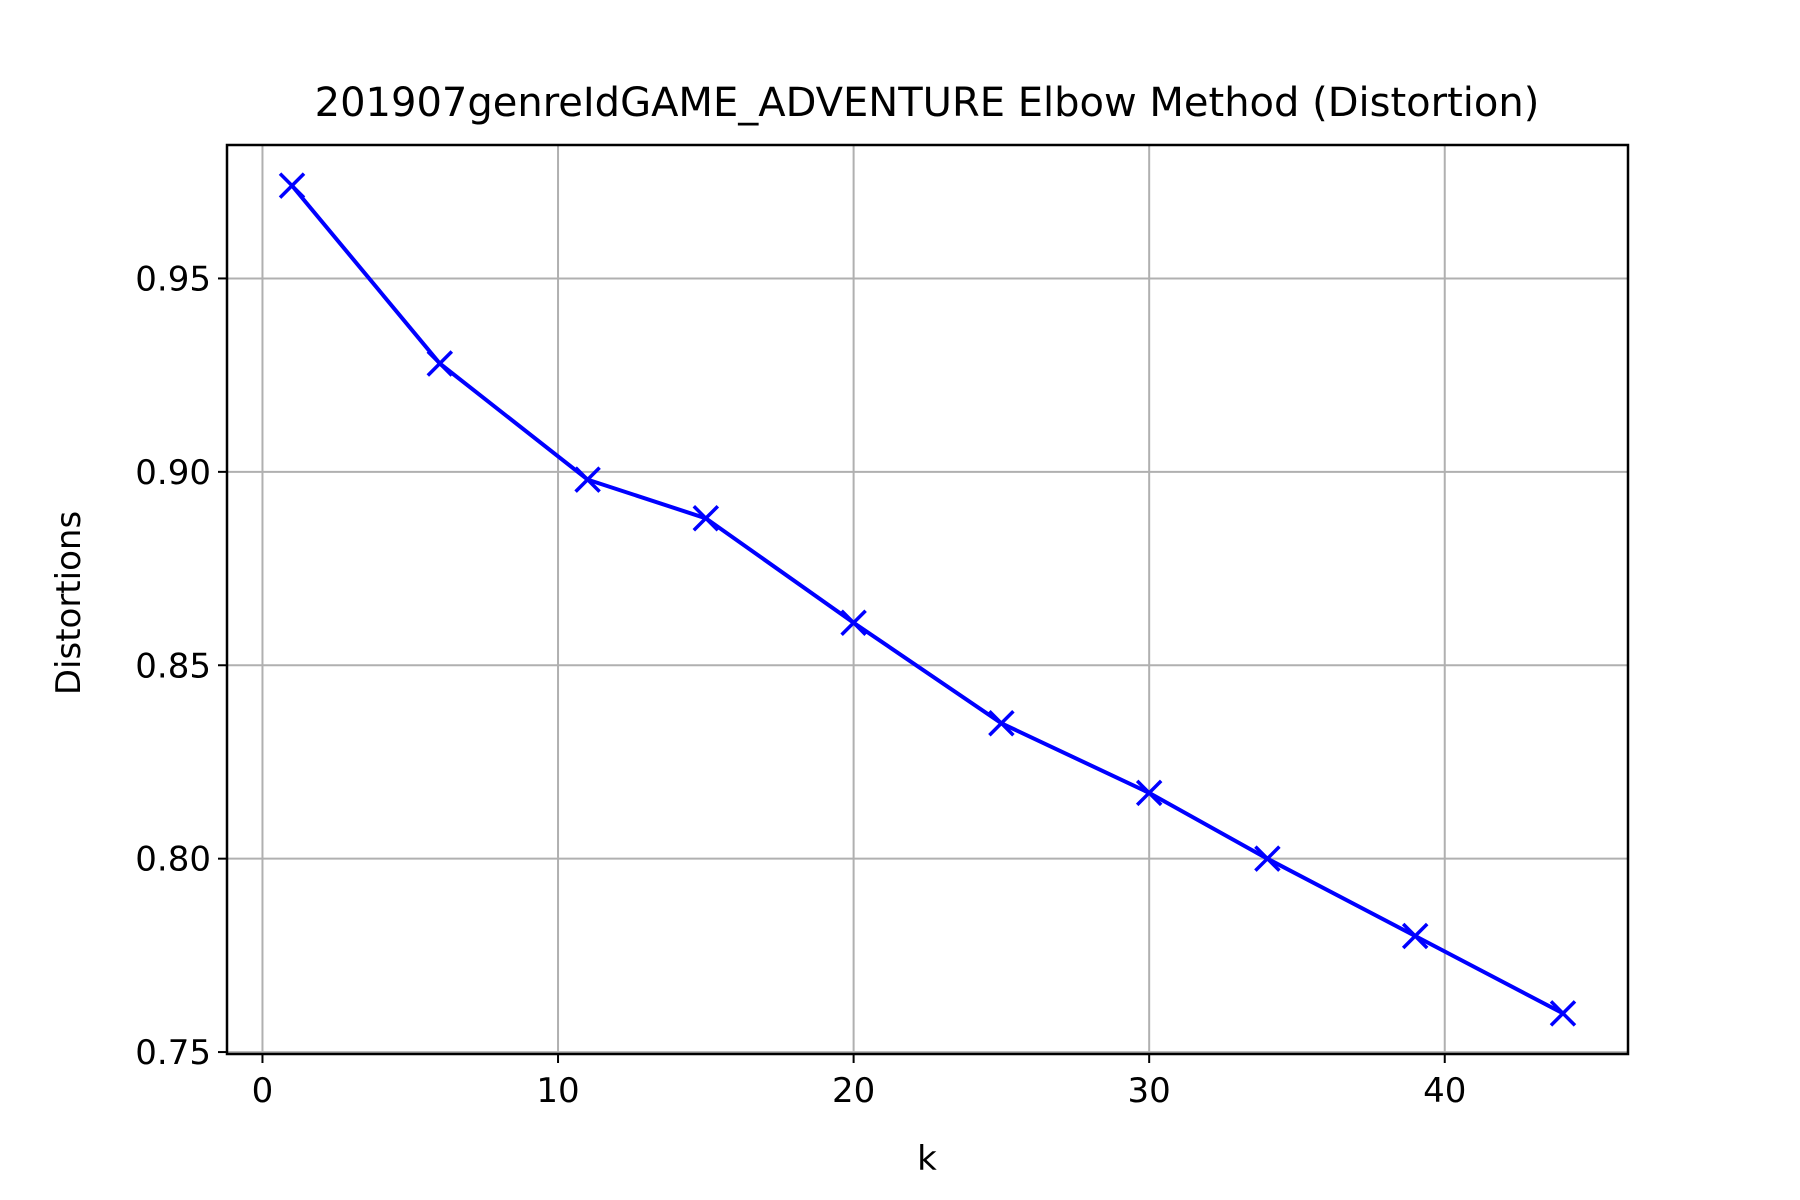  I want to click on y-tick-label: 0.95, so click(173, 279).